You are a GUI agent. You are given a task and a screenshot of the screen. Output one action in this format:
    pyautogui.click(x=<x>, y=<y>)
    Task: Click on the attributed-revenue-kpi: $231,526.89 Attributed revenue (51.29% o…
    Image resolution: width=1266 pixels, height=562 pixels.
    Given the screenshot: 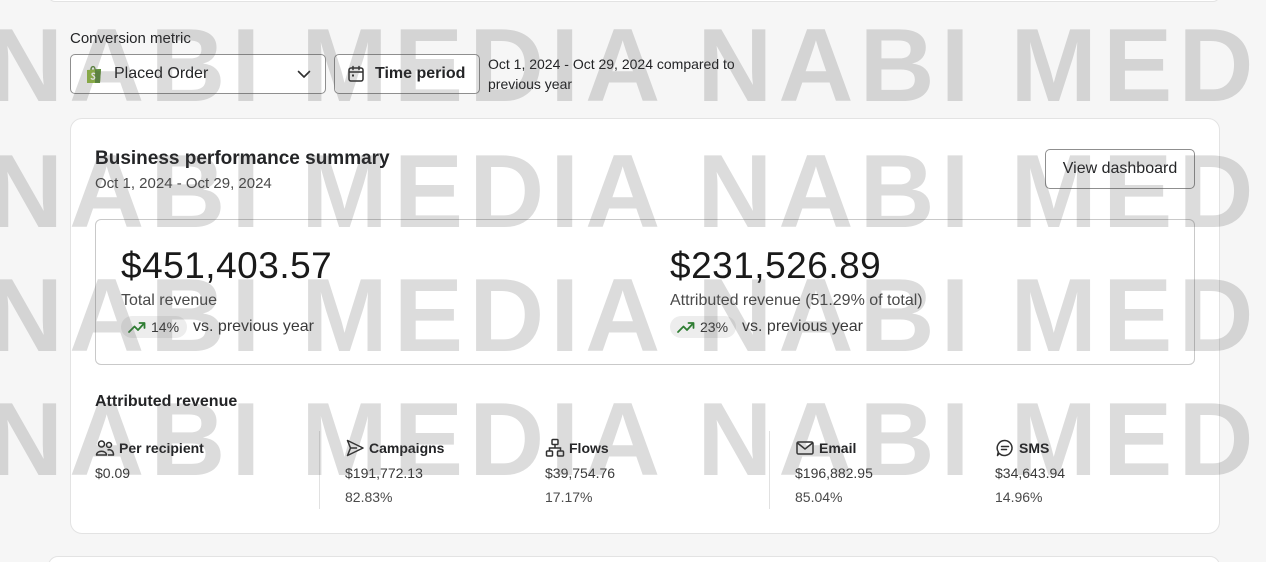 What is the action you would take?
    pyautogui.click(x=796, y=292)
    